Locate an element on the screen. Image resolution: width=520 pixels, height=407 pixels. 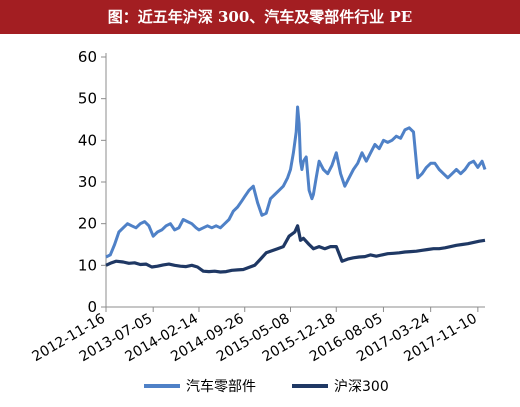
legend-label-1: 沪深300 is located at coordinates (361, 387).